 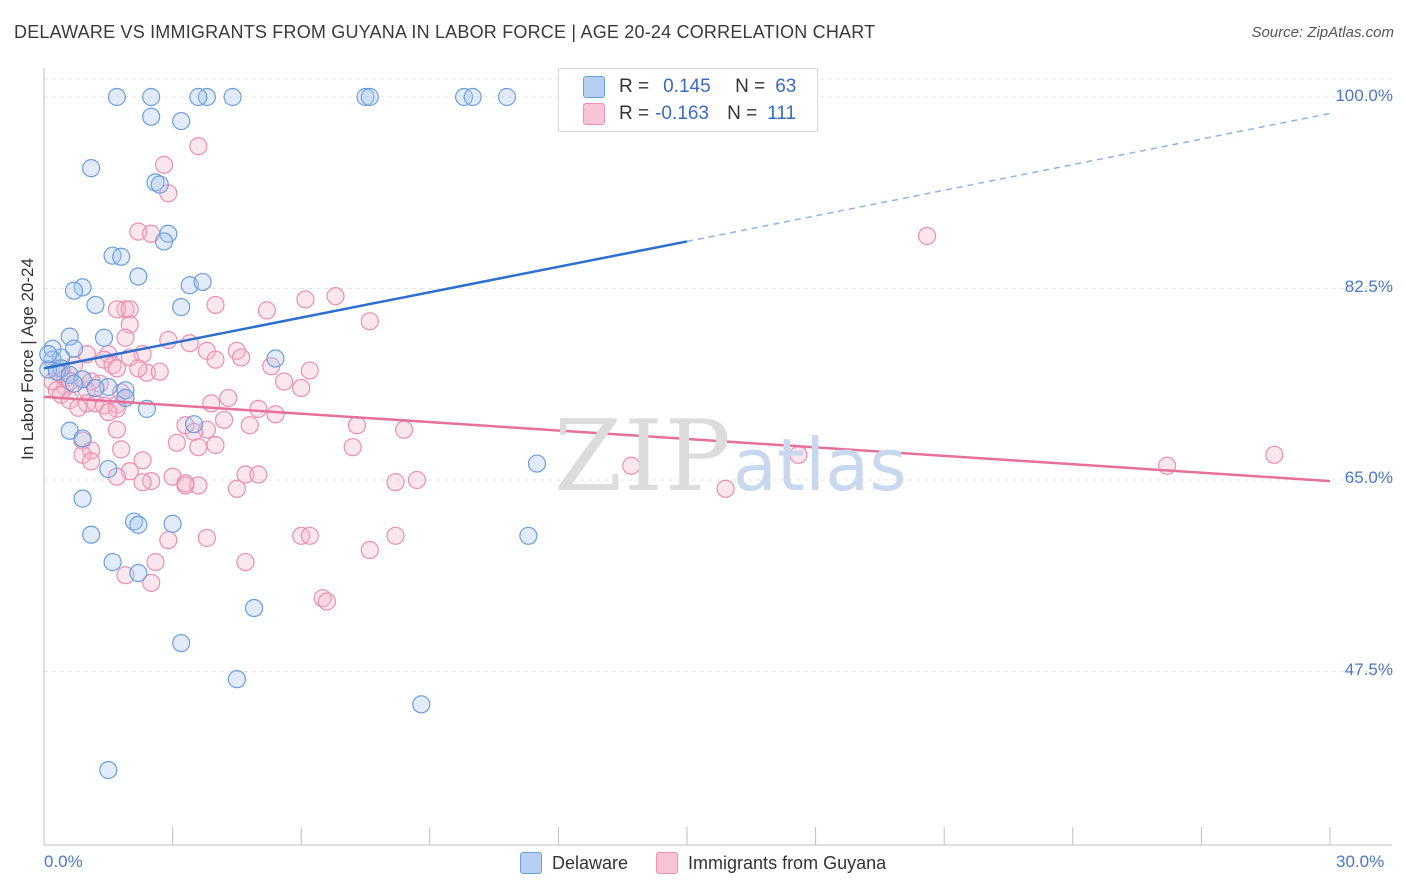 What do you see at coordinates (531, 863) in the screenshot?
I see `delaware-swatch` at bounding box center [531, 863].